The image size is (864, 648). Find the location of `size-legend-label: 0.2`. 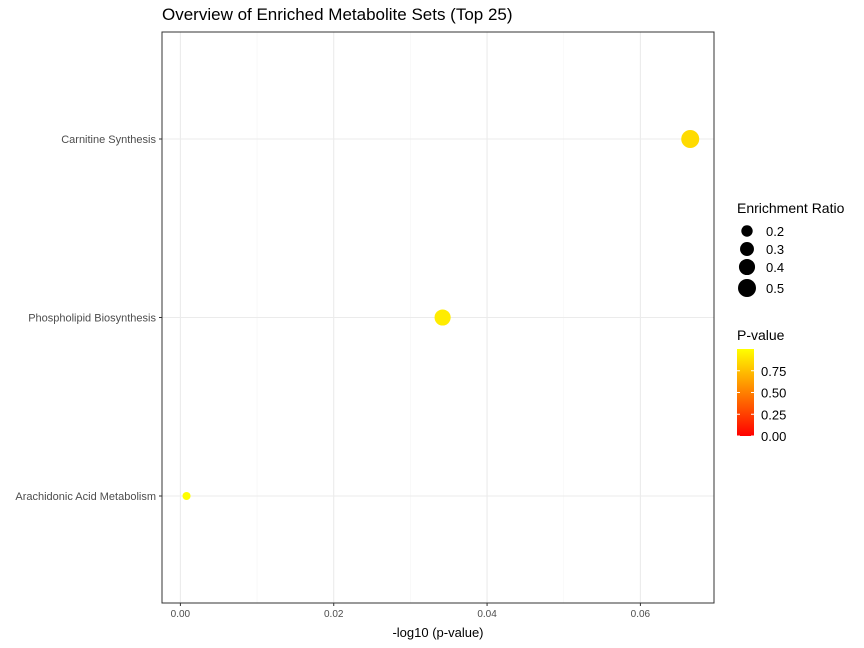

size-legend-label: 0.2 is located at coordinates (775, 231).